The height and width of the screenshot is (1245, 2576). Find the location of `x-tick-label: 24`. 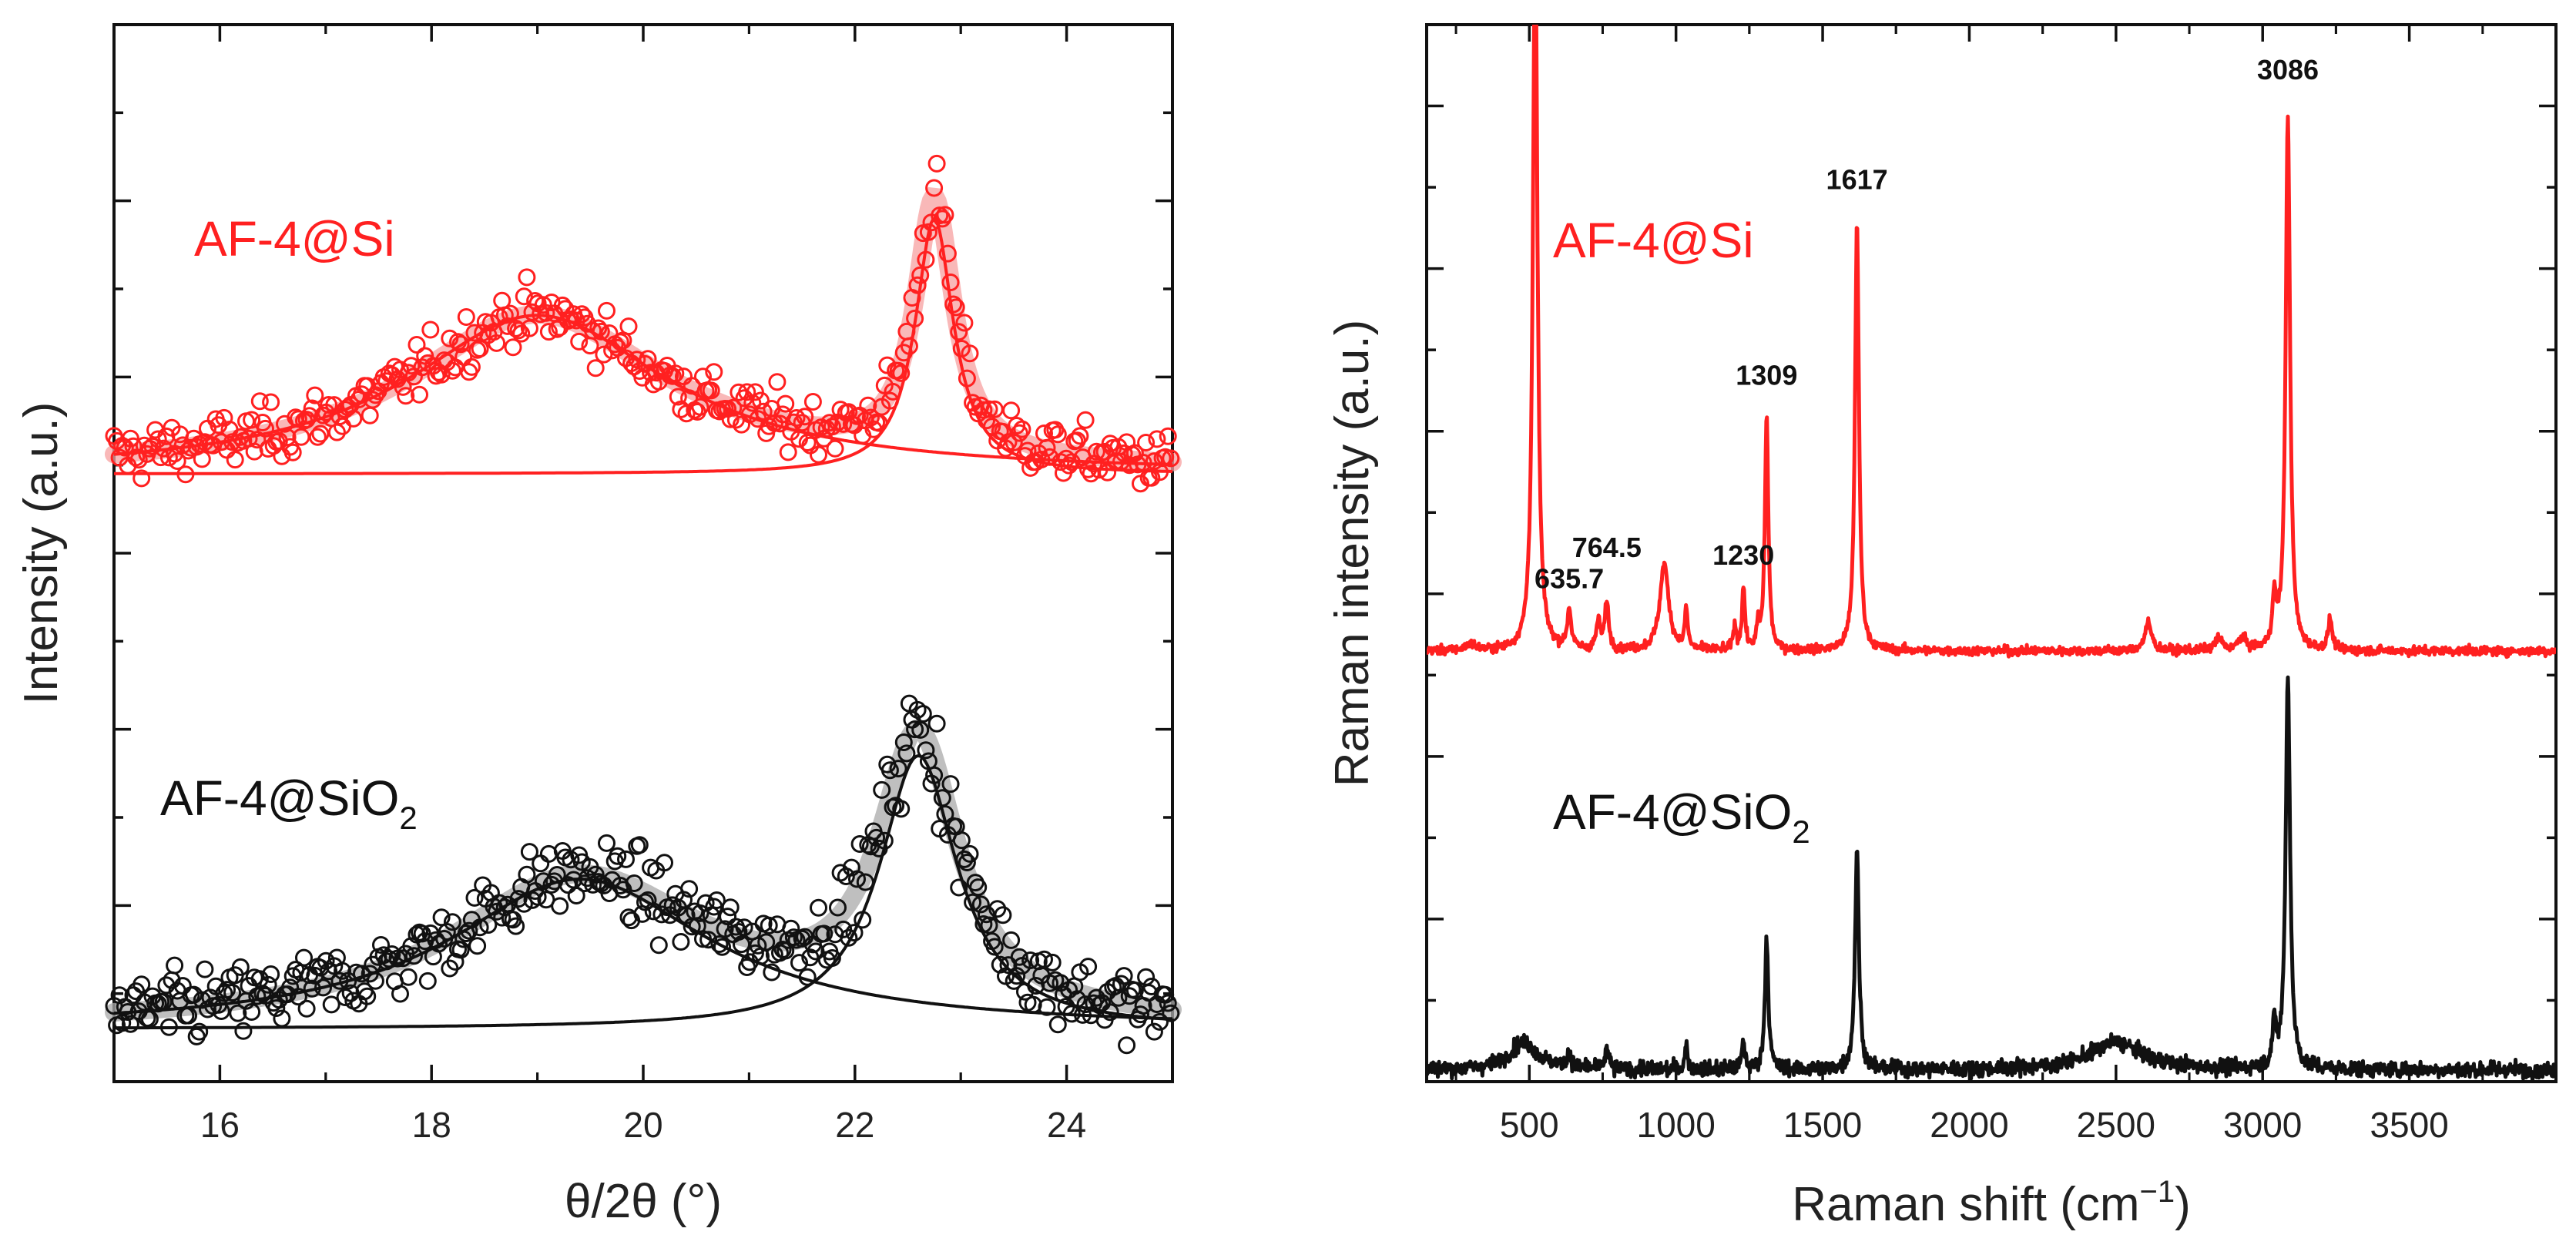

x-tick-label: 24 is located at coordinates (1066, 1125).